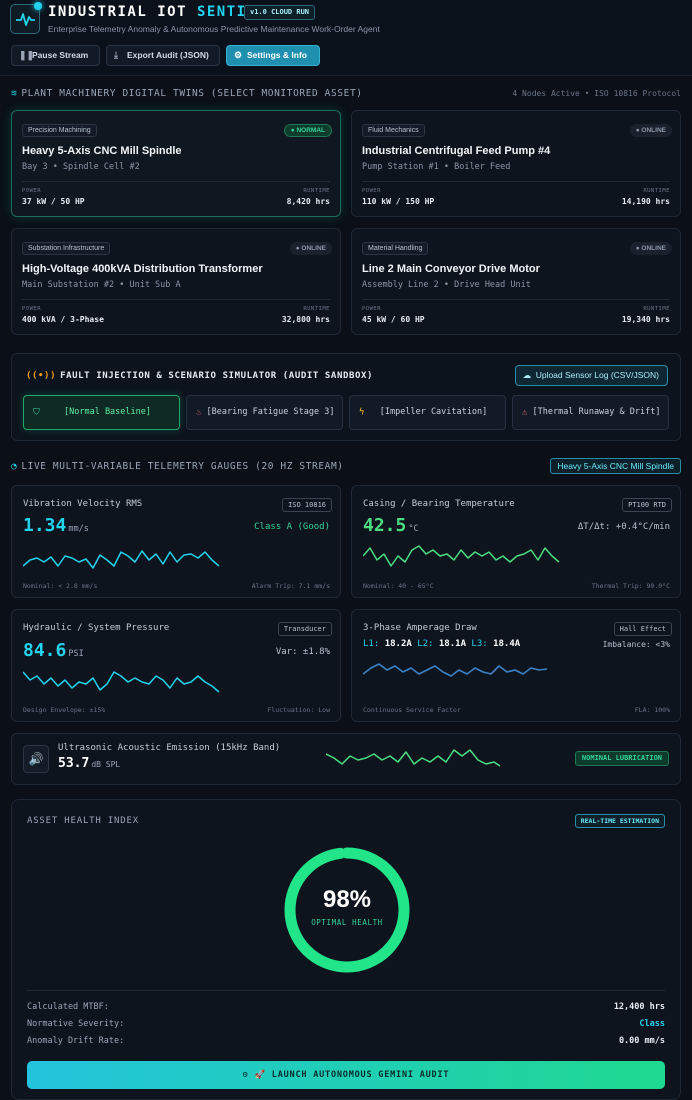  I want to click on amperage-sparkline, so click(455, 670).